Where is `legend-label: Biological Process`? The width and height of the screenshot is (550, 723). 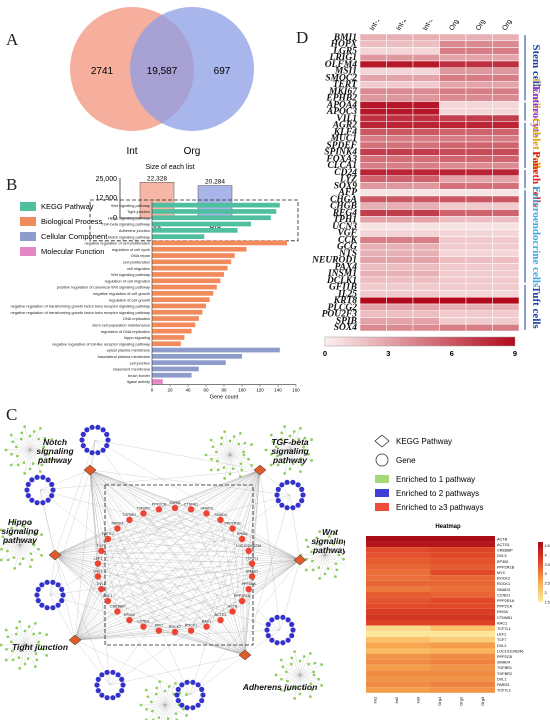
legend-label: Biological Process is located at coordinates (72, 221).